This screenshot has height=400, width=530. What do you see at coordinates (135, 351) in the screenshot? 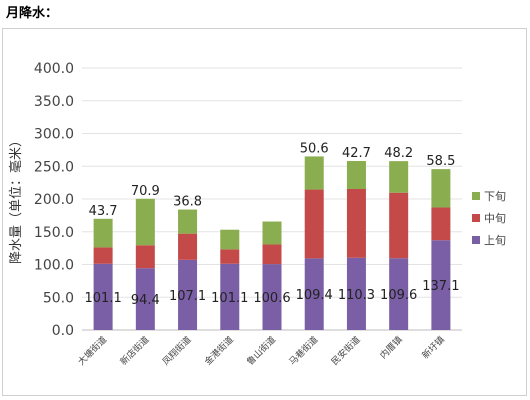
I see `category-label: 新店街道` at bounding box center [135, 351].